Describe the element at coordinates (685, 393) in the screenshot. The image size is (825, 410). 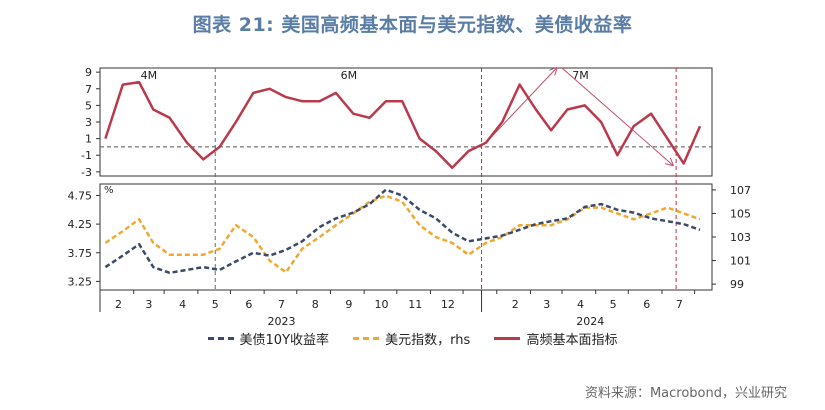
I see `source-note: 资料来源：Macrobond，兴业研究` at that location.